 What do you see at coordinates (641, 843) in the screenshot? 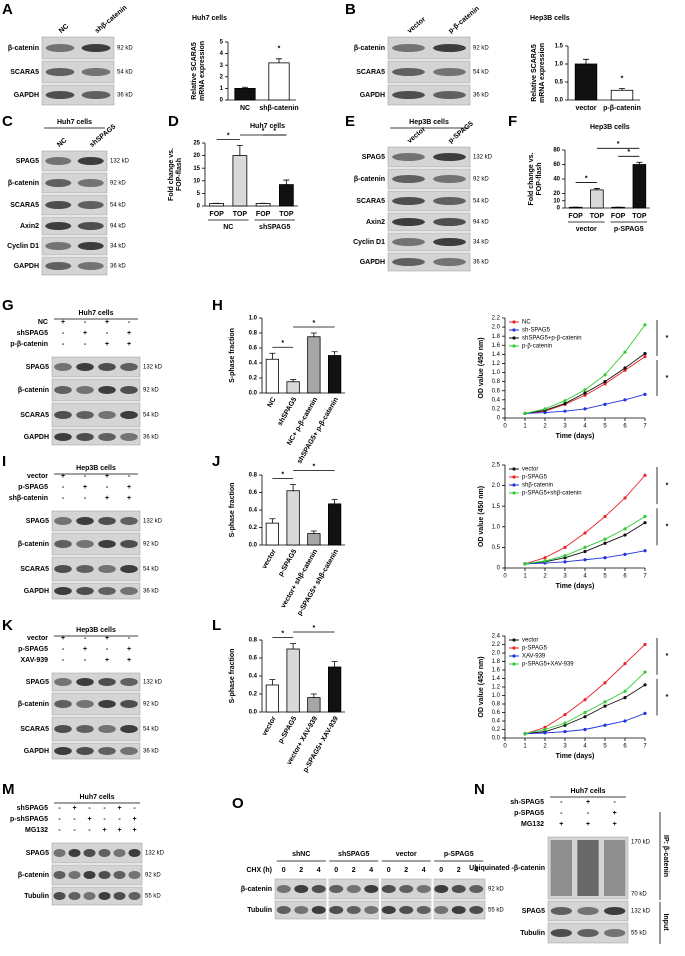
I see `kd-label: 170 kD` at bounding box center [641, 843].